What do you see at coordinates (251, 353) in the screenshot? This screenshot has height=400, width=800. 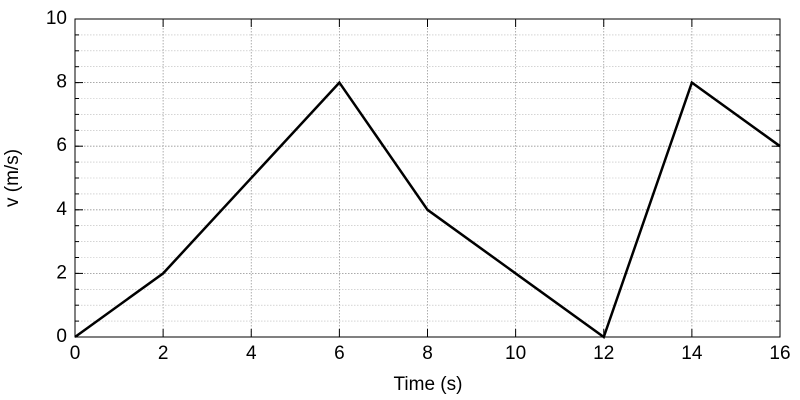 I see `x-tick-label: 4` at bounding box center [251, 353].